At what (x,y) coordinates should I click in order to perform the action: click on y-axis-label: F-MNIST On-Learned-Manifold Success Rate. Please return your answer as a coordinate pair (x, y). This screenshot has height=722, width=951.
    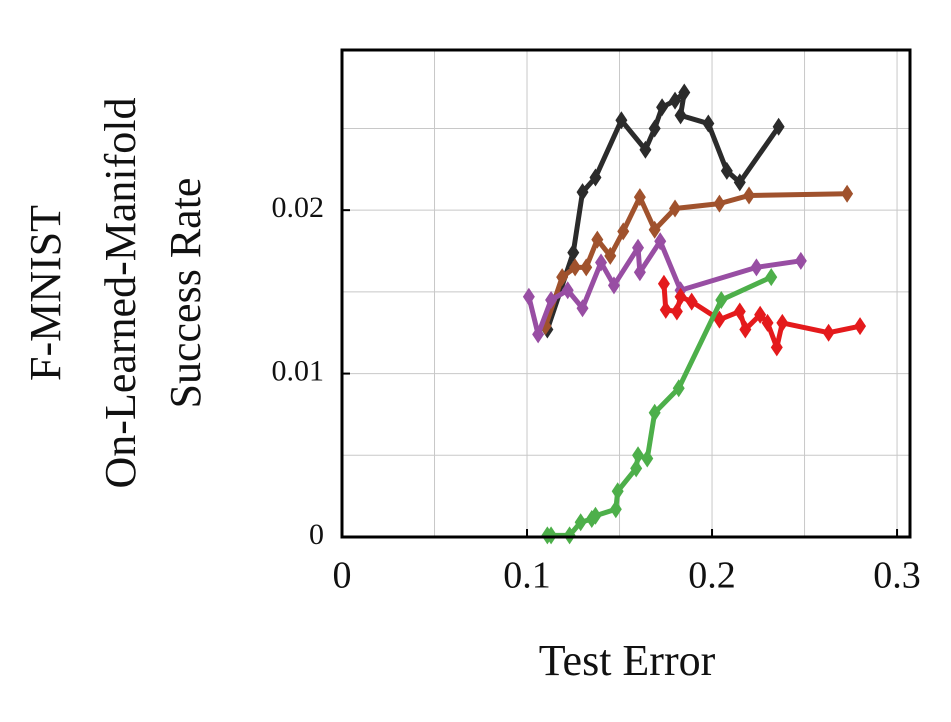
    Looking at the image, I should click on (115, 293).